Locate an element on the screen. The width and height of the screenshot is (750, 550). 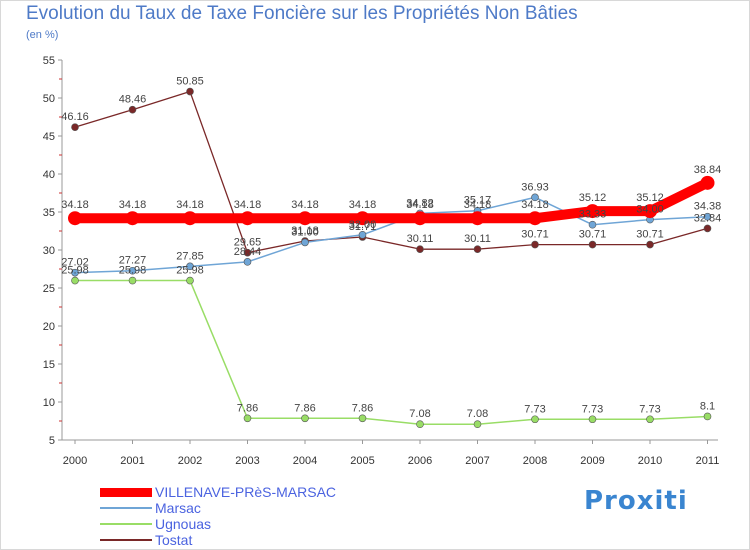
x-tick-label: 2005 is located at coordinates (362, 461).